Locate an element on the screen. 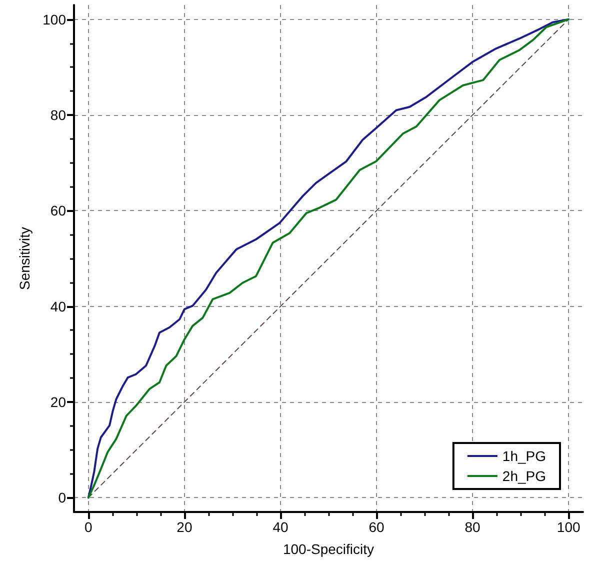 The height and width of the screenshot is (571, 590). legend-label: 2h_PG is located at coordinates (524, 476).